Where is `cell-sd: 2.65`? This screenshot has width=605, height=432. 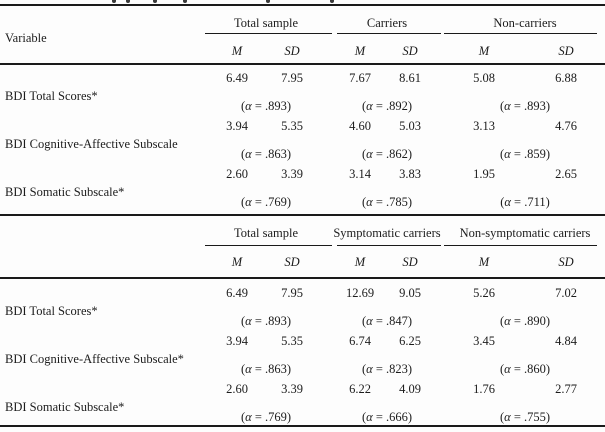
cell-sd: 2.65 is located at coordinates (566, 174).